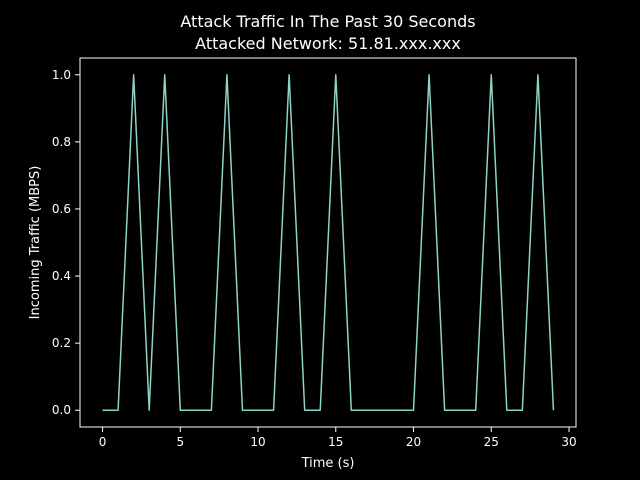  I want to click on y-tick-label: 1.0, so click(61, 75).